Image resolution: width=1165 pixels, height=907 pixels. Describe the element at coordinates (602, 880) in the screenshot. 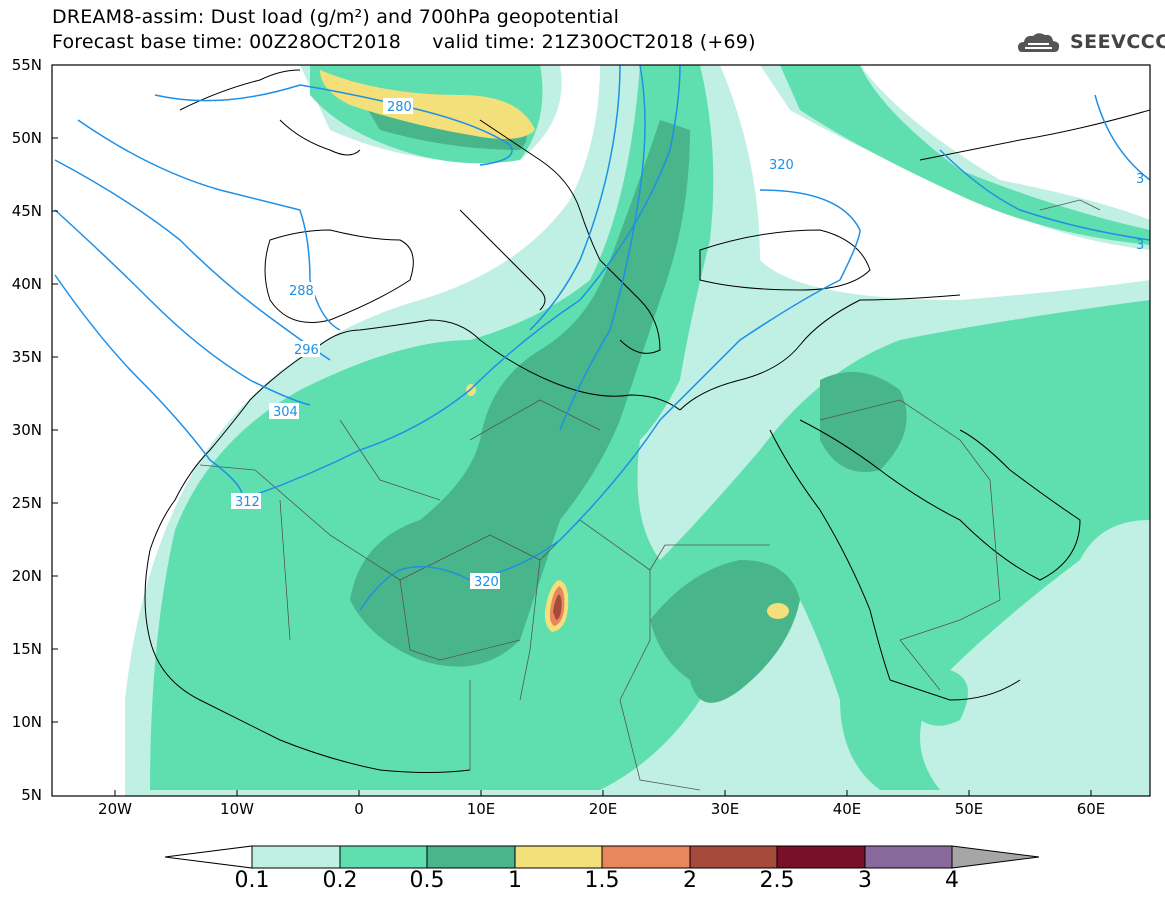

I see `colorbar-label: 1.5` at that location.